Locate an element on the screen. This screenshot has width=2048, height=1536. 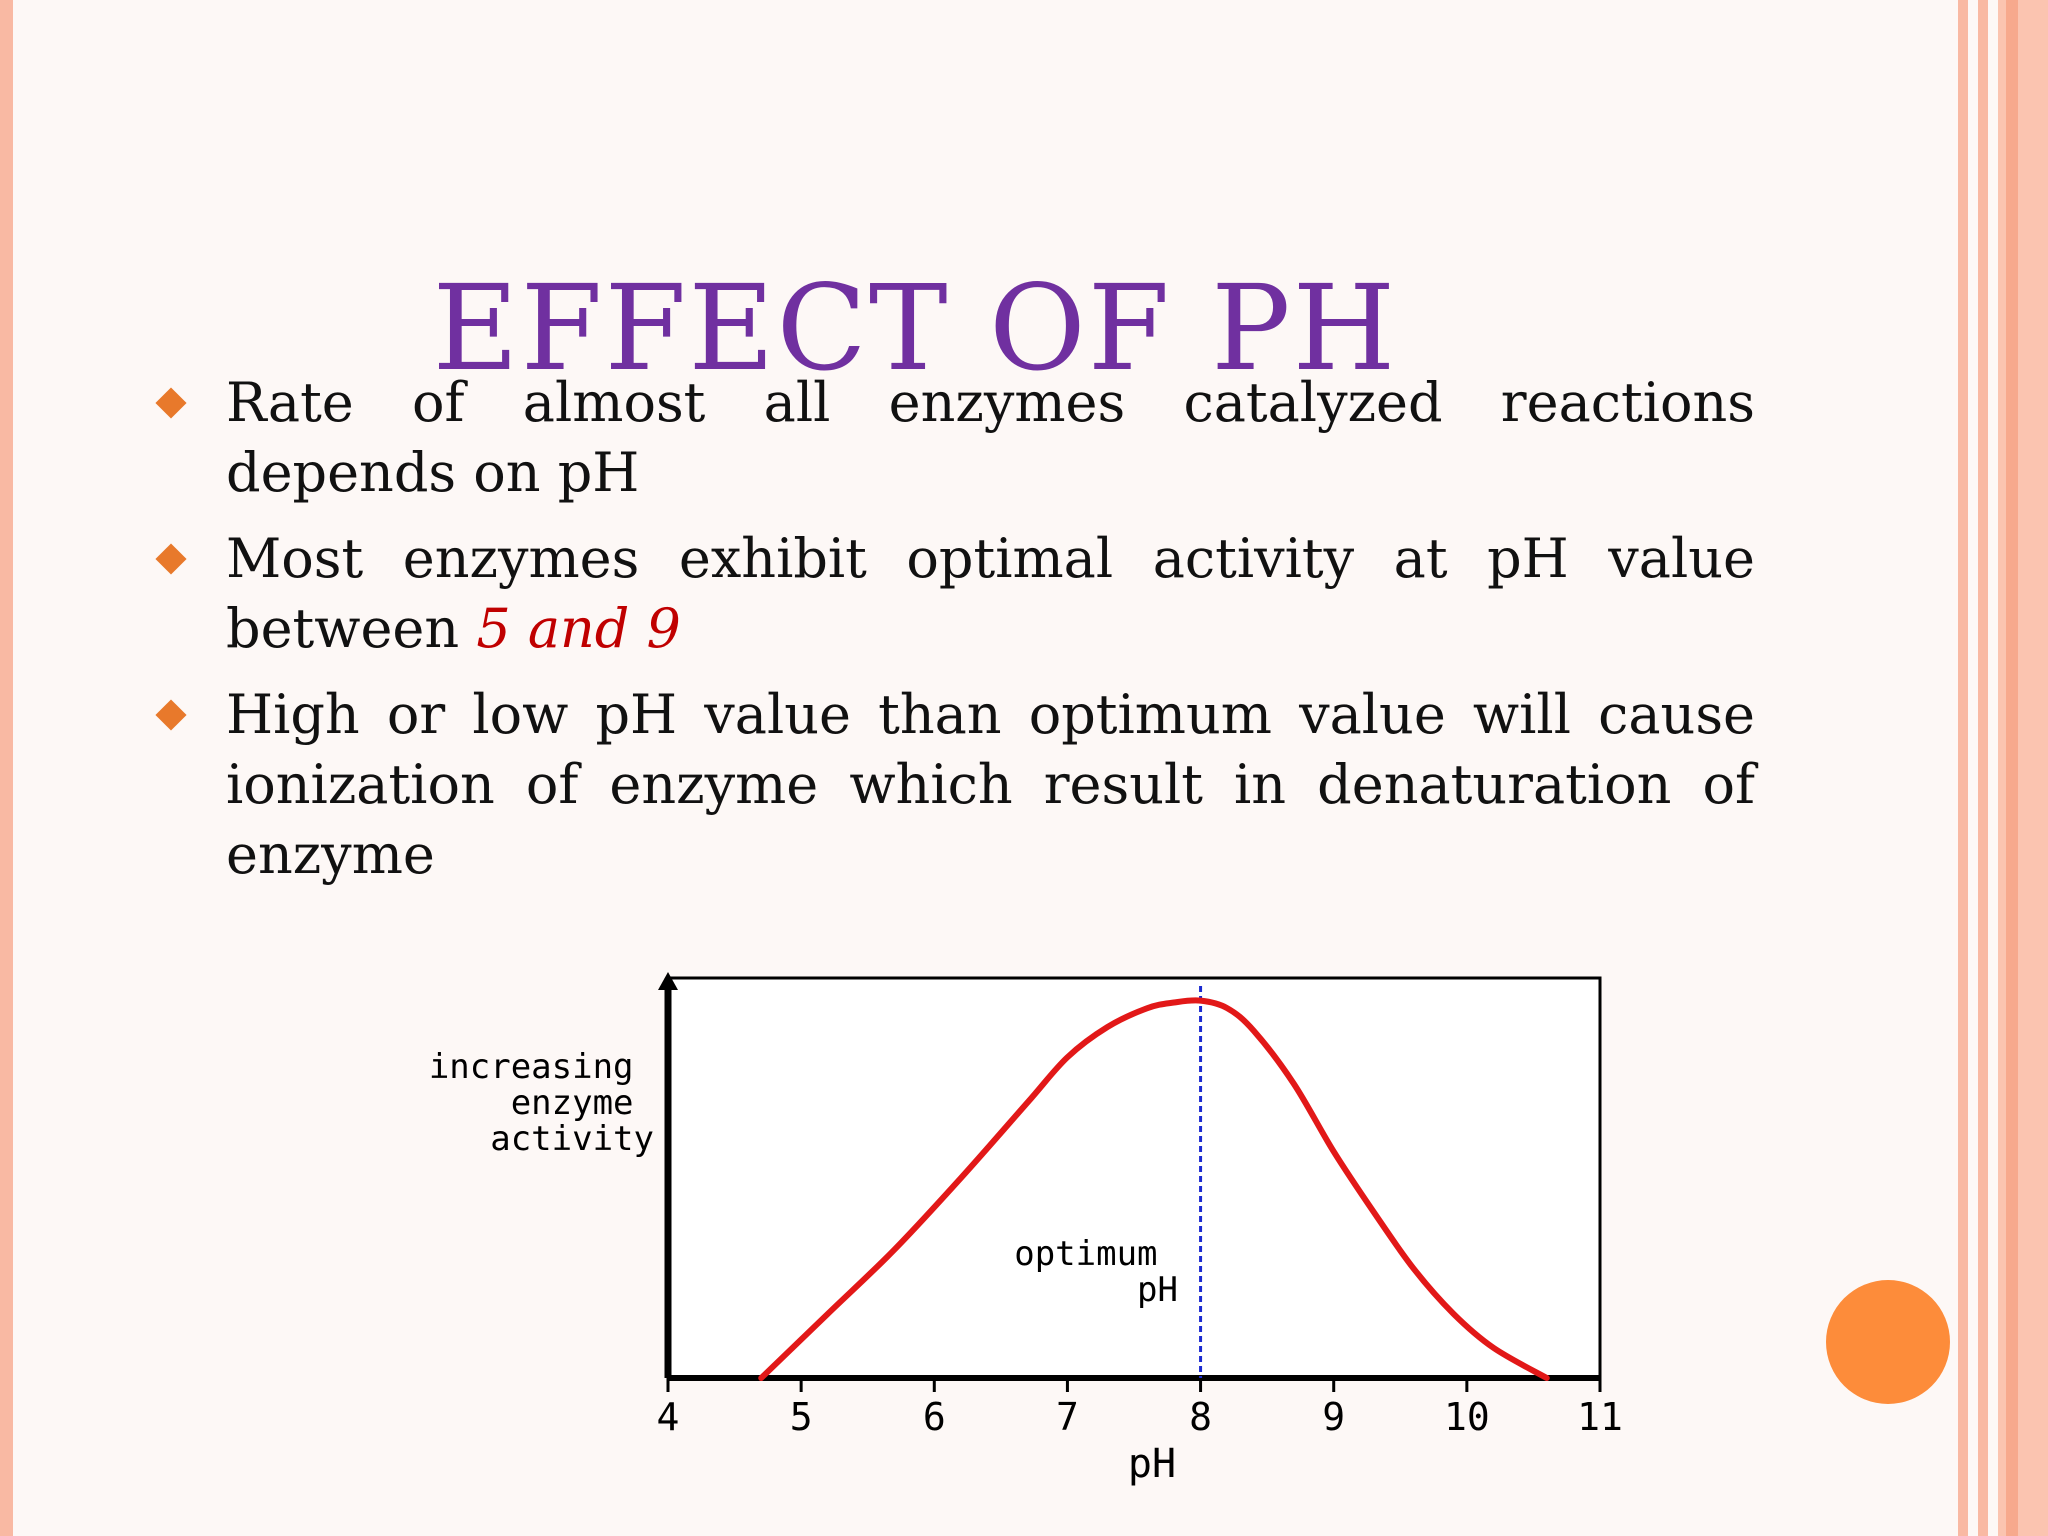
optimum-annotation: optimum pH is located at coordinates (1096, 1272).